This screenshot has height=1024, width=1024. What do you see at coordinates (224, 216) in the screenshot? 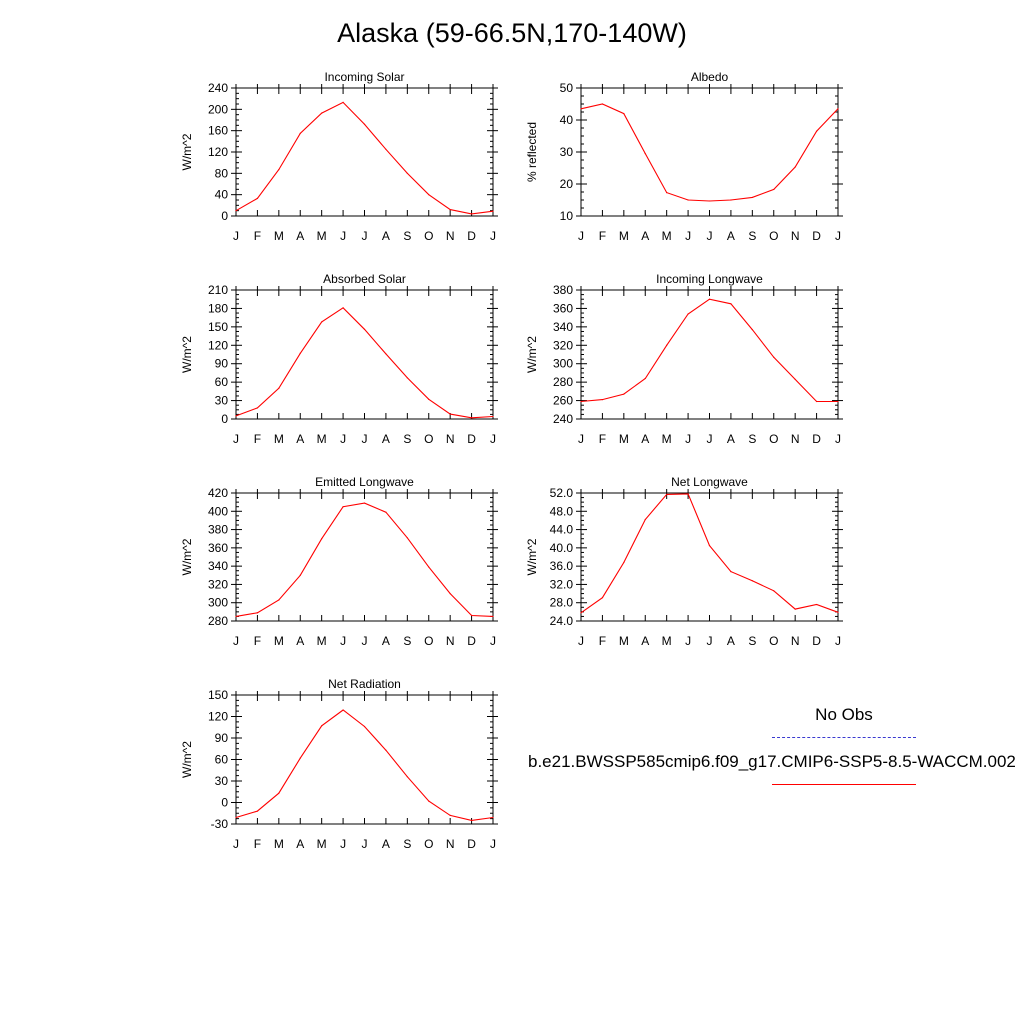
I see `y-tick-label: 0` at bounding box center [224, 216].